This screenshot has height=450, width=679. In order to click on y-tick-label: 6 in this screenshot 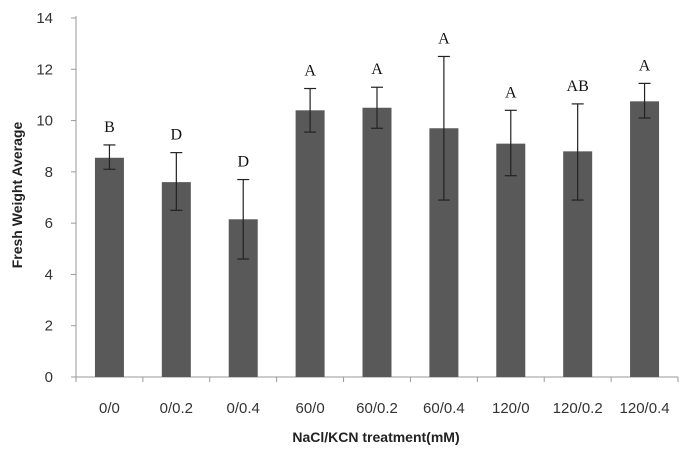, I will do `click(49, 223)`.